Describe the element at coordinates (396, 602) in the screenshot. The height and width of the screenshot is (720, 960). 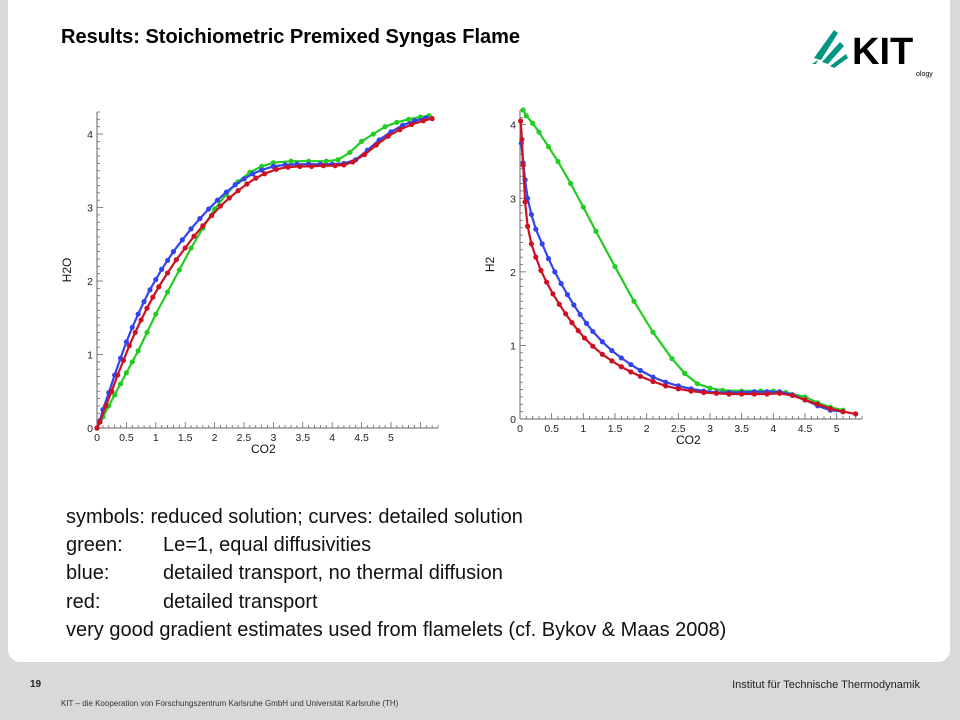
I see `caption-red-row: red: detailed transport` at that location.